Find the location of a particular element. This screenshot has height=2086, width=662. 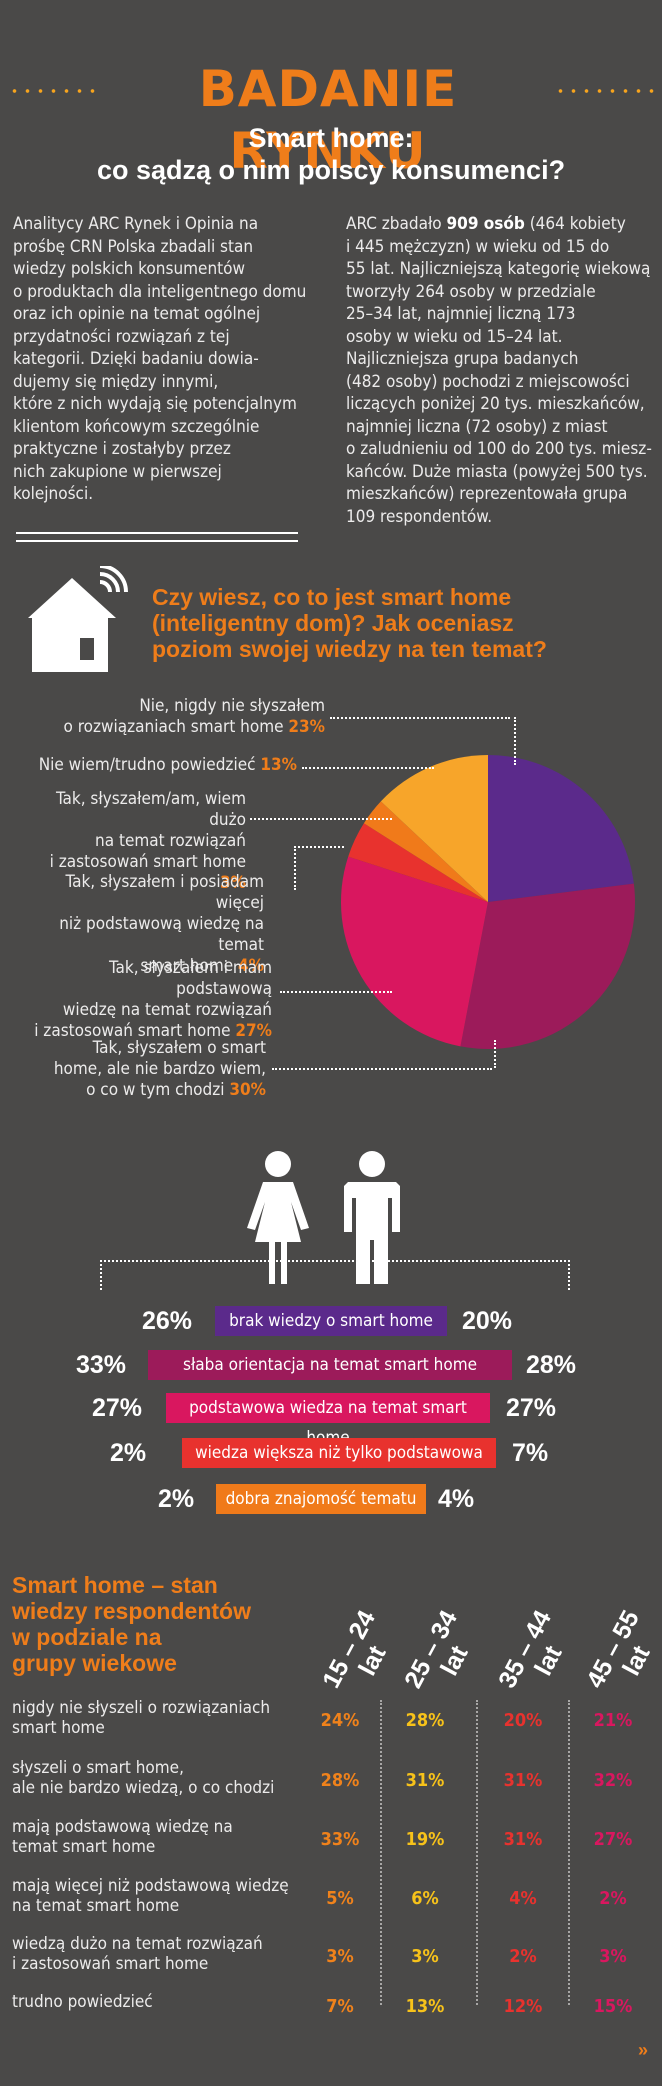

column-divider is located at coordinates (569, 1852).